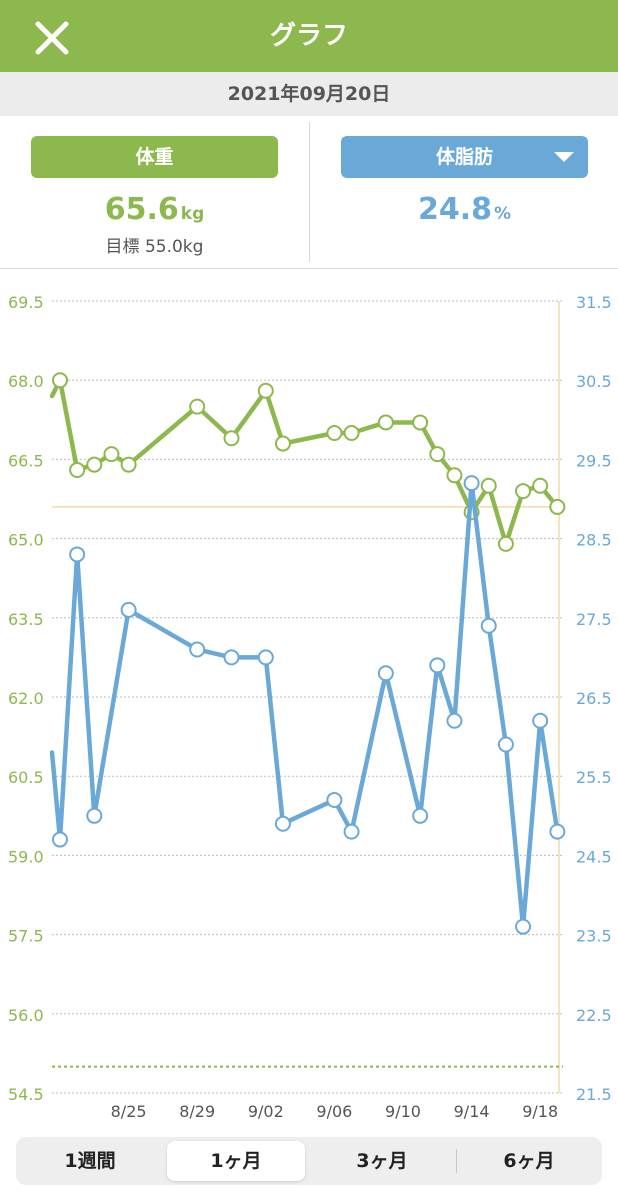  Describe the element at coordinates (266, 1111) in the screenshot. I see `x-tick-label: 9/02` at that location.